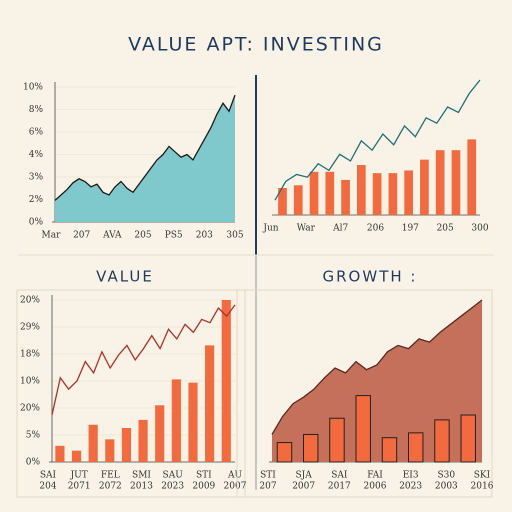  What do you see at coordinates (270, 229) in the screenshot?
I see `x-tick-label: Jun` at bounding box center [270, 229].